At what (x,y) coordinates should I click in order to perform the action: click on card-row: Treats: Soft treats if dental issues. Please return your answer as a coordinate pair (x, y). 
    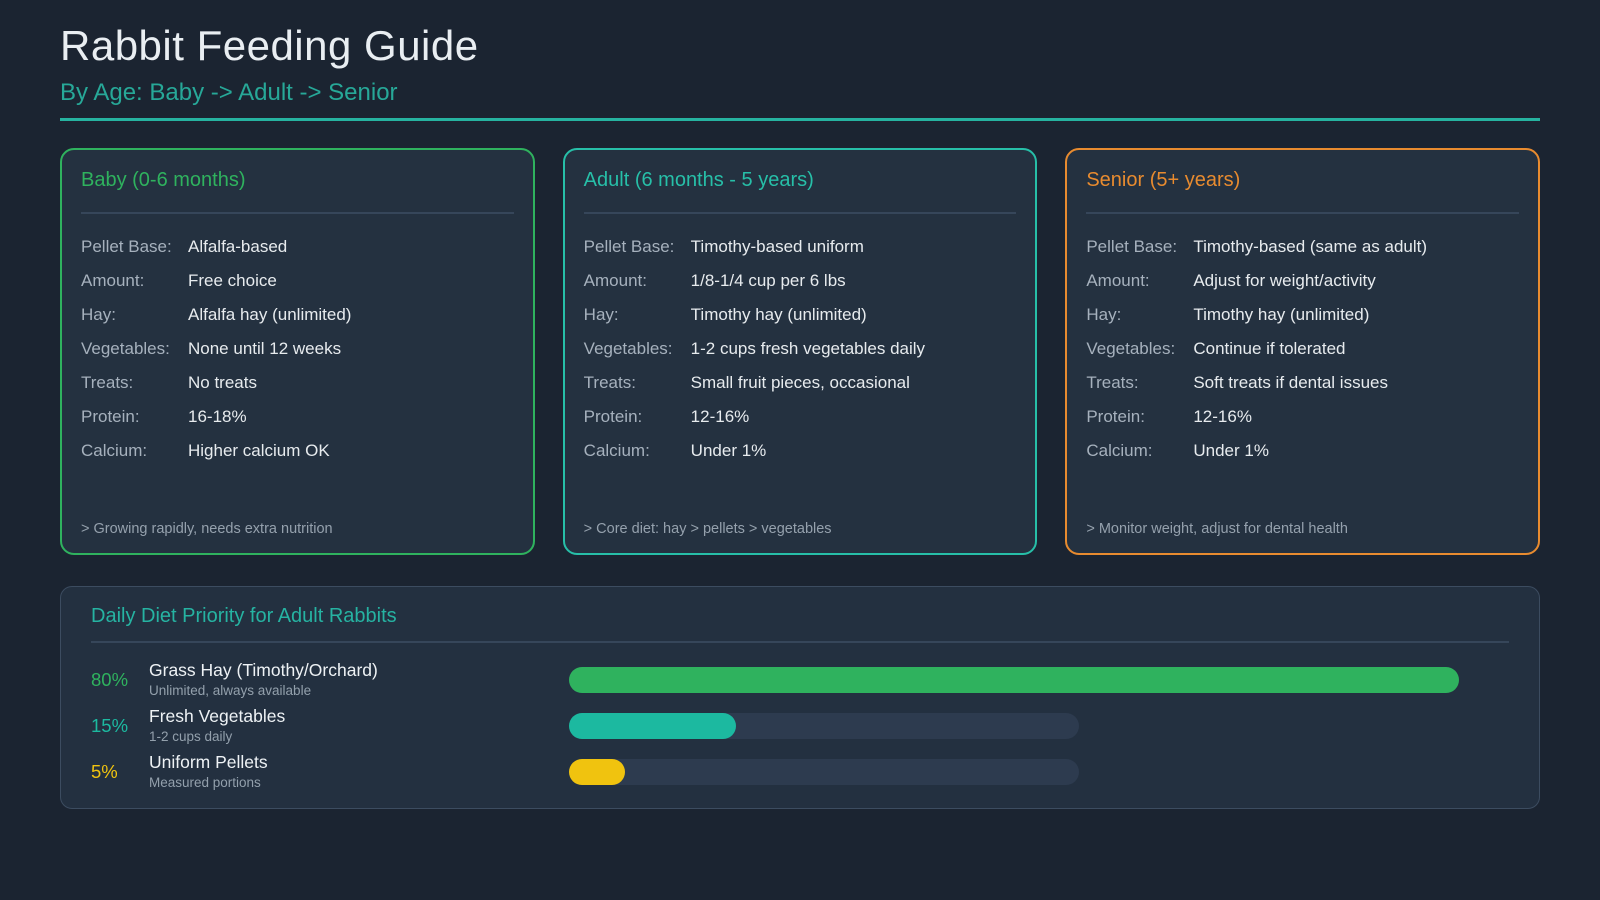
    Looking at the image, I should click on (1302, 383).